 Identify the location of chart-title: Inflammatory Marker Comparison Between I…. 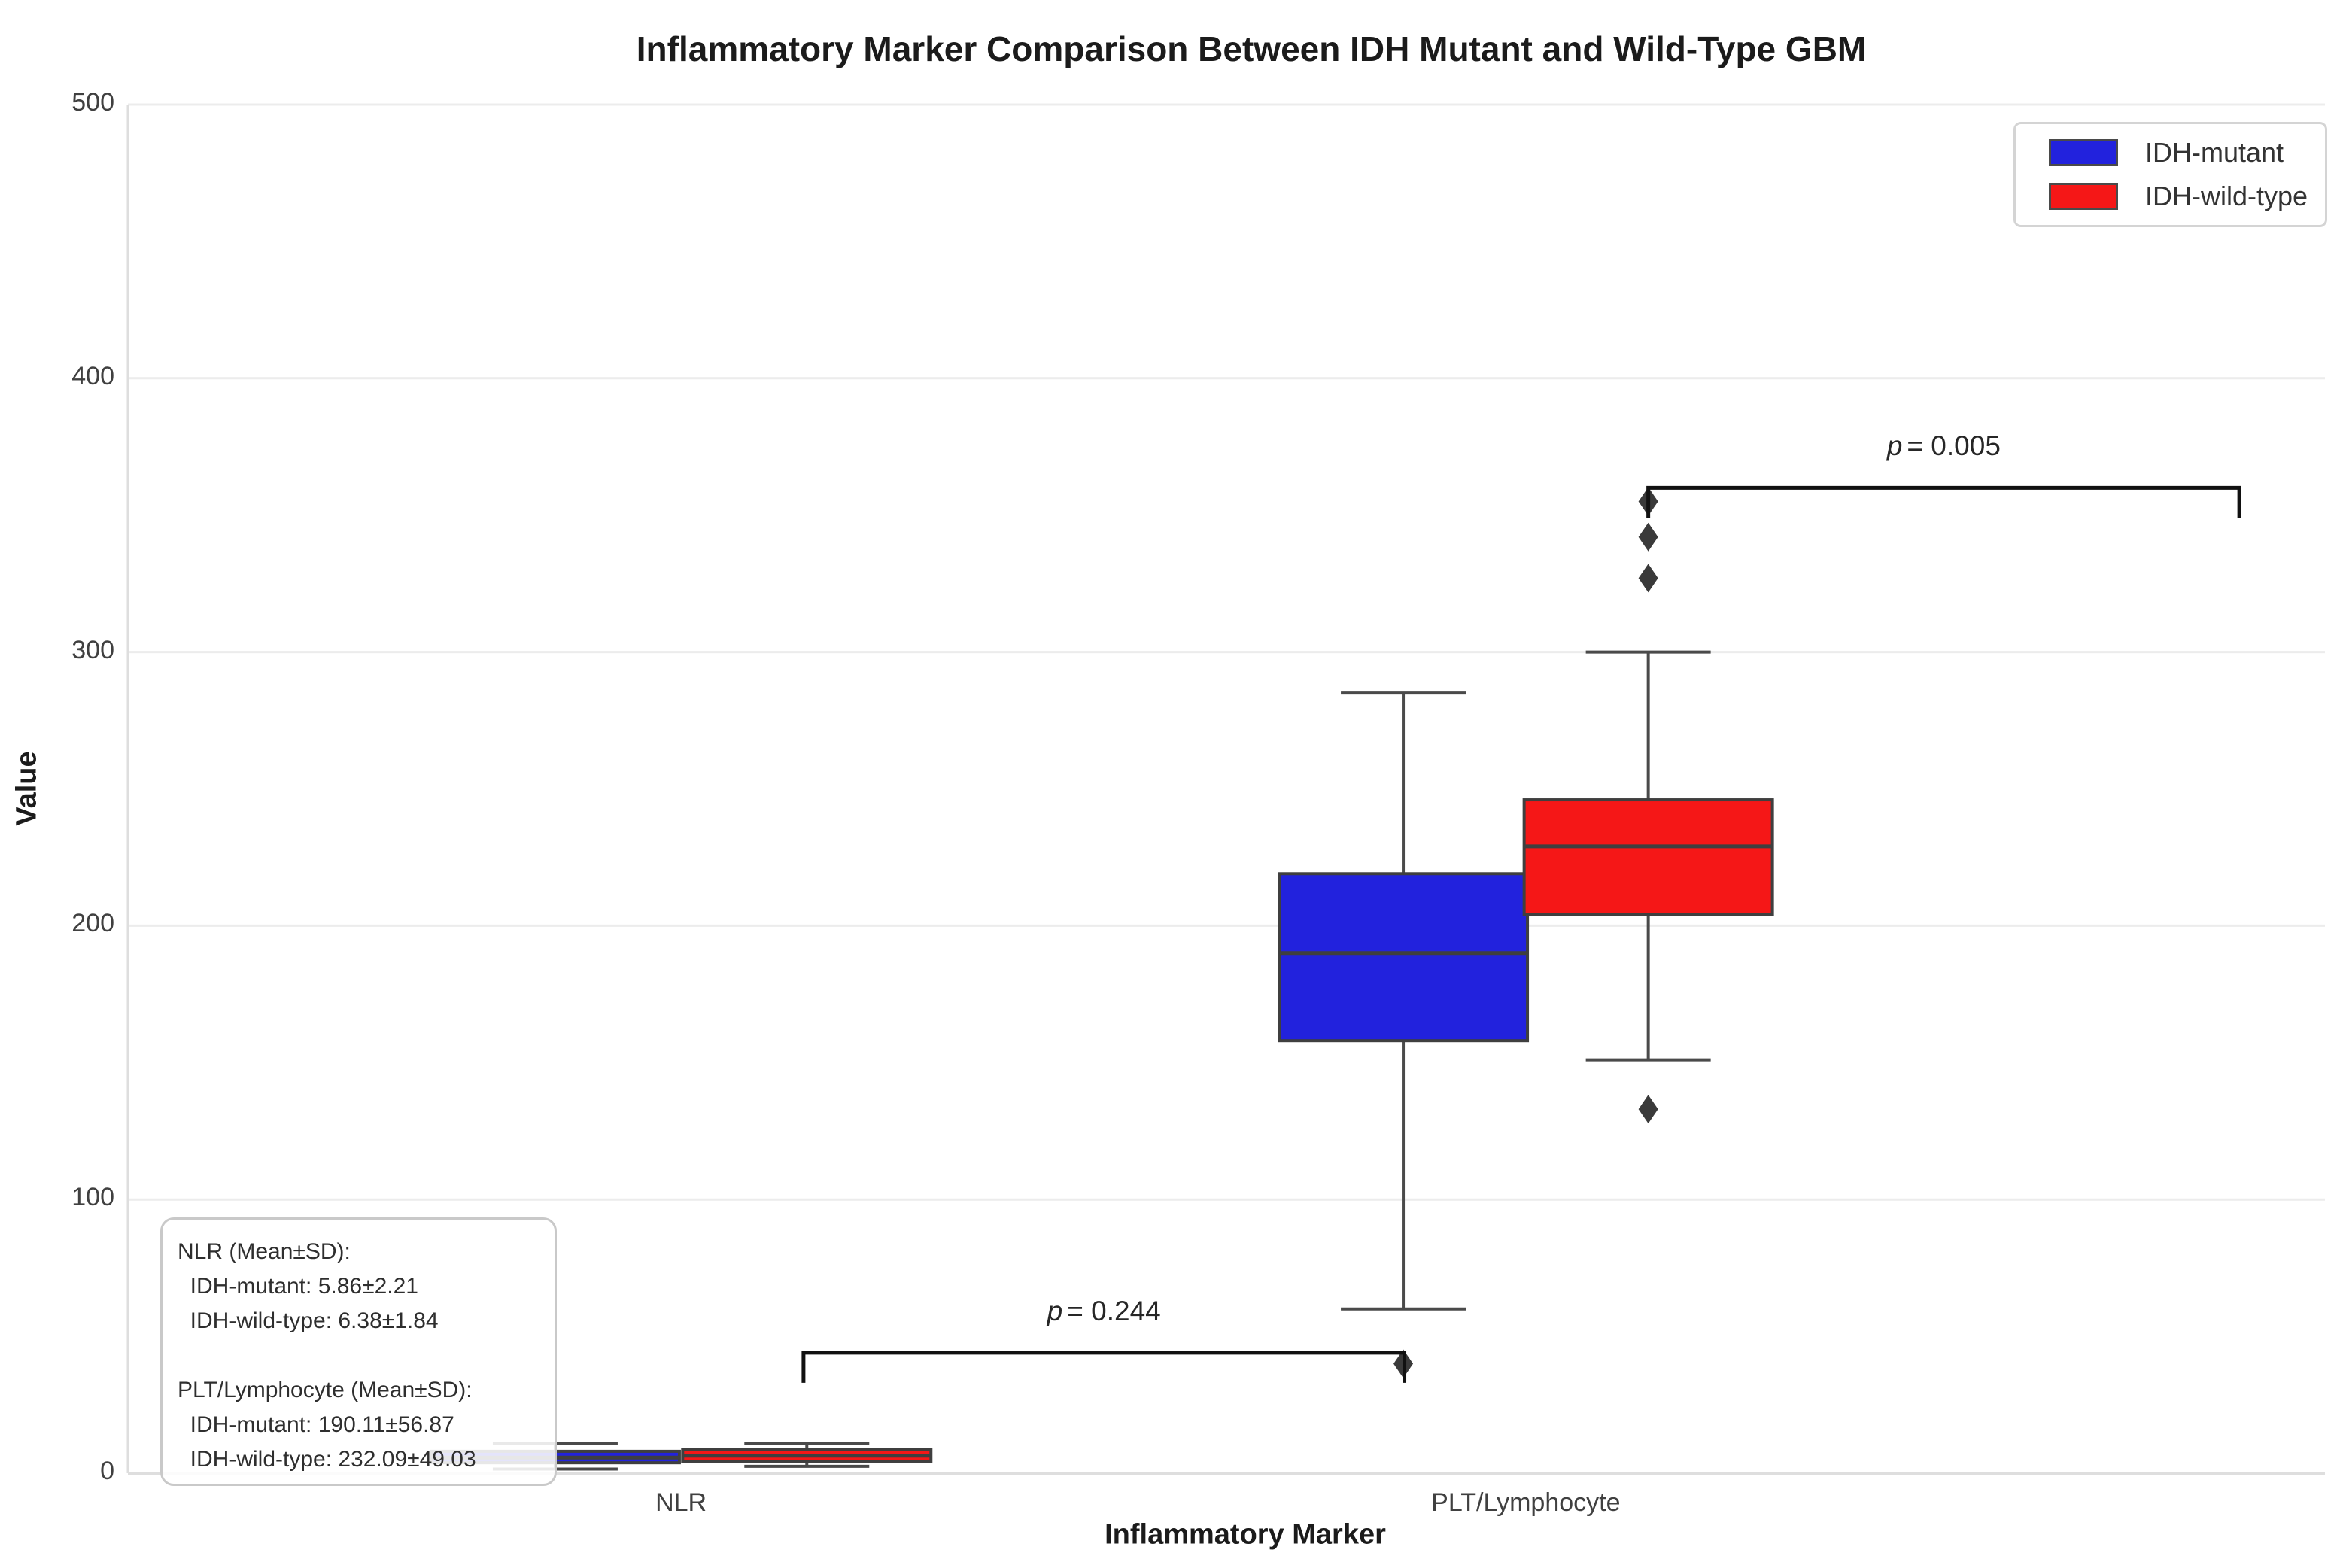
(1251, 48).